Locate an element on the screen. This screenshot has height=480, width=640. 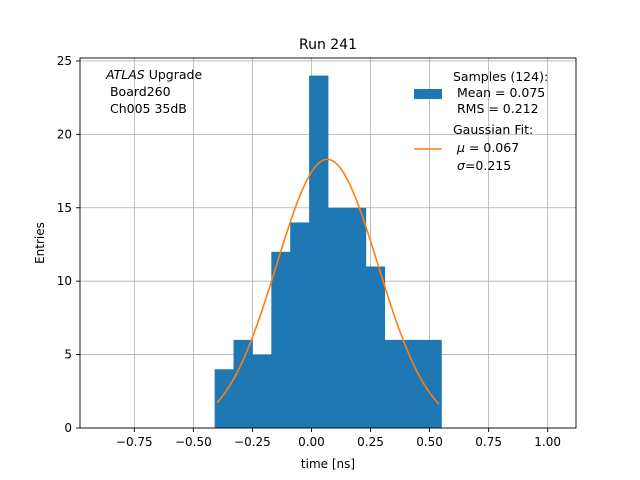
legend-samples-swatch is located at coordinates (428, 94).